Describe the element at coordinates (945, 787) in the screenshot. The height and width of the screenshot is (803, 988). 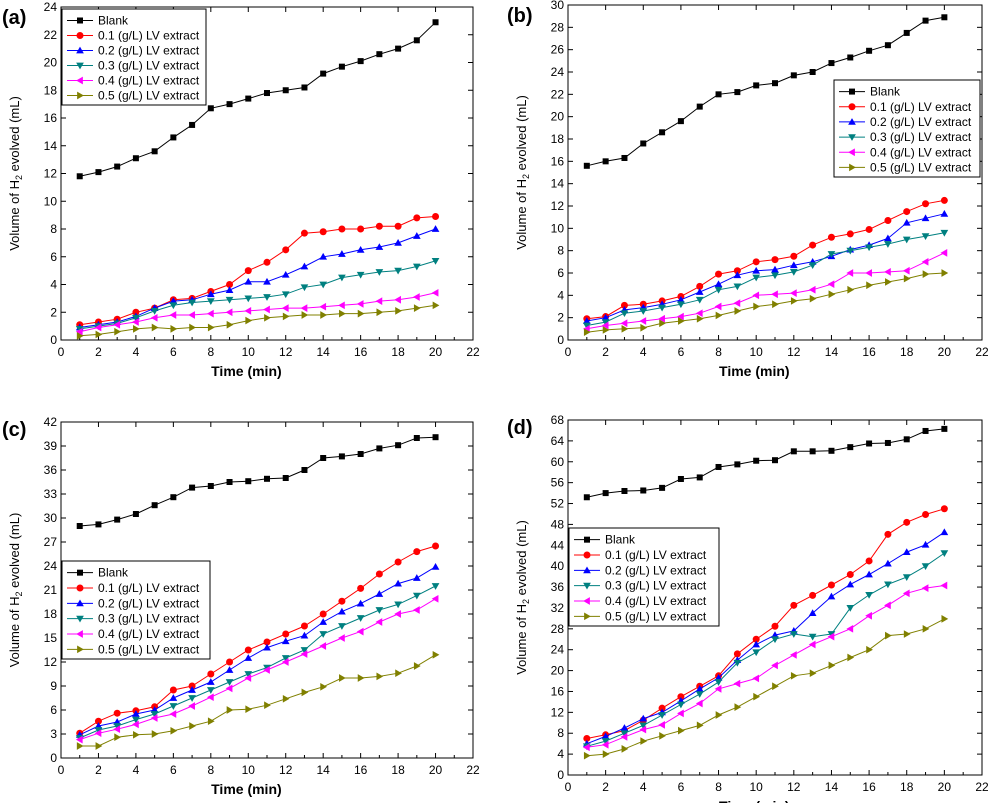
I see `x-tick-label: 20` at that location.